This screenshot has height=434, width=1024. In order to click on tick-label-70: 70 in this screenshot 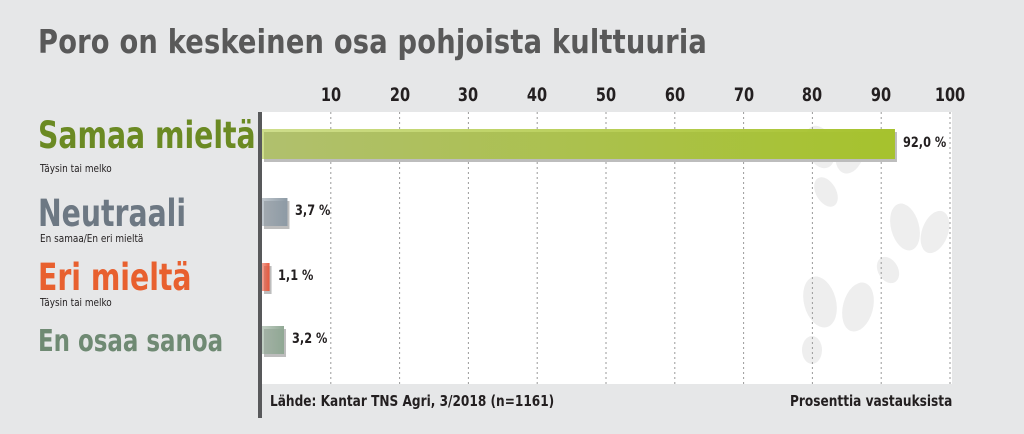, I will do `click(743, 95)`.